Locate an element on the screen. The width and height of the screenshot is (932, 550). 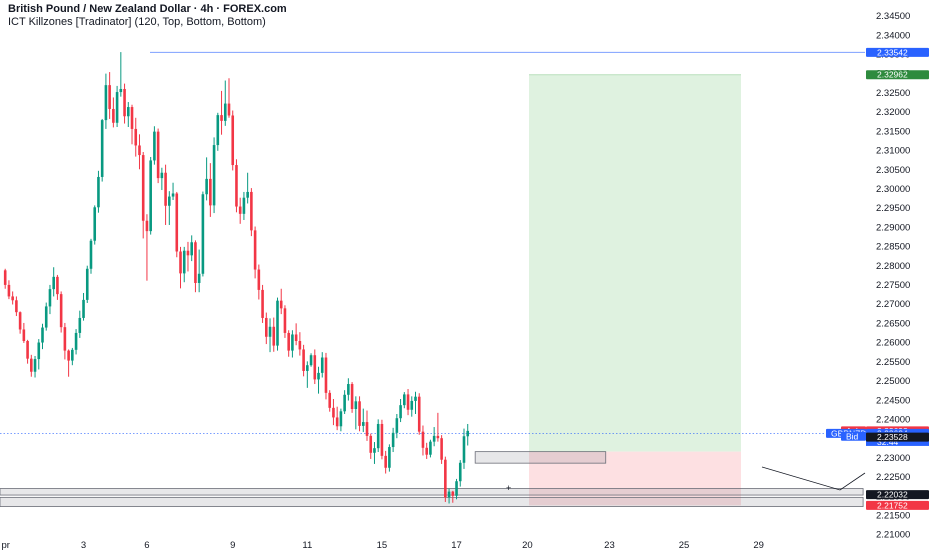
price-tag: 2.21752 is located at coordinates (897, 505).